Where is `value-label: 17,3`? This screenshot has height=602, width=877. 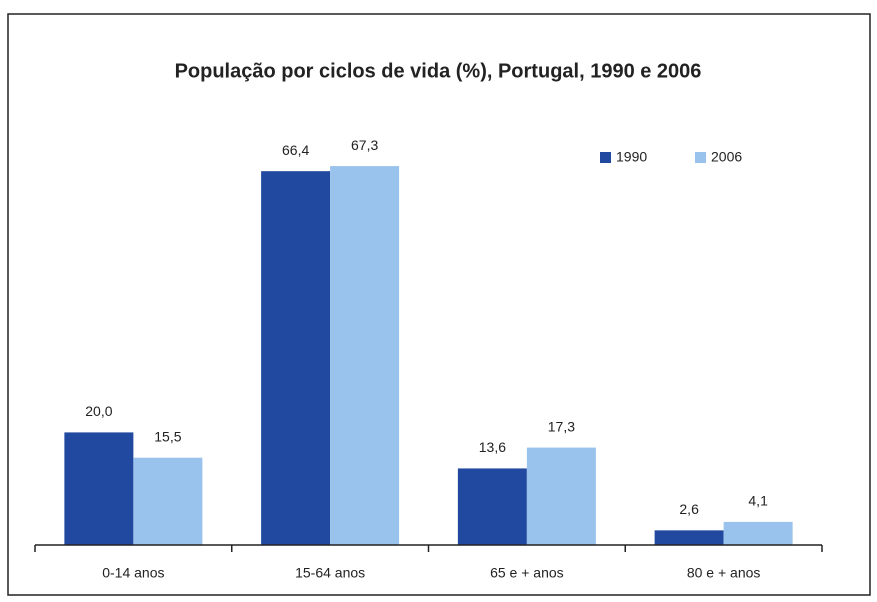 value-label: 17,3 is located at coordinates (561, 426).